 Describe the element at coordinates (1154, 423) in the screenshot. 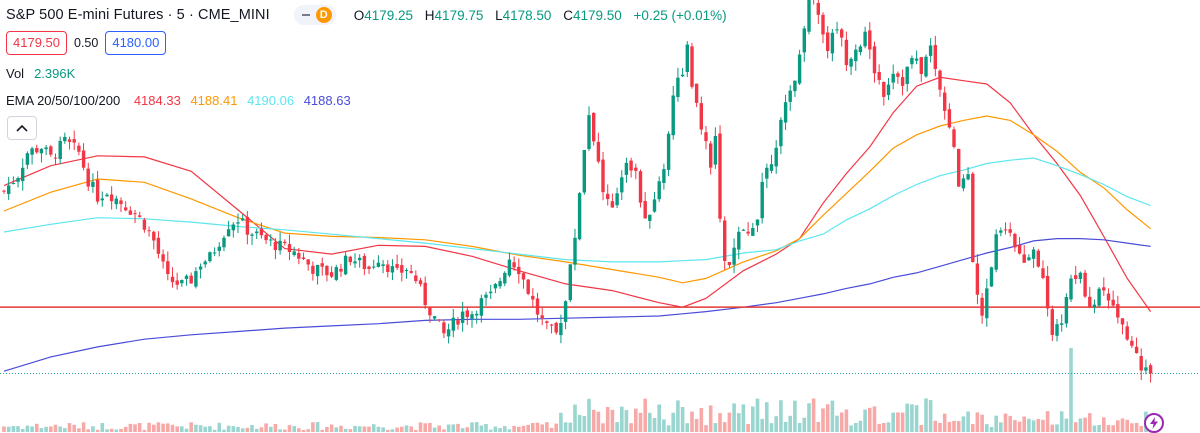

I see `lightning-button` at that location.